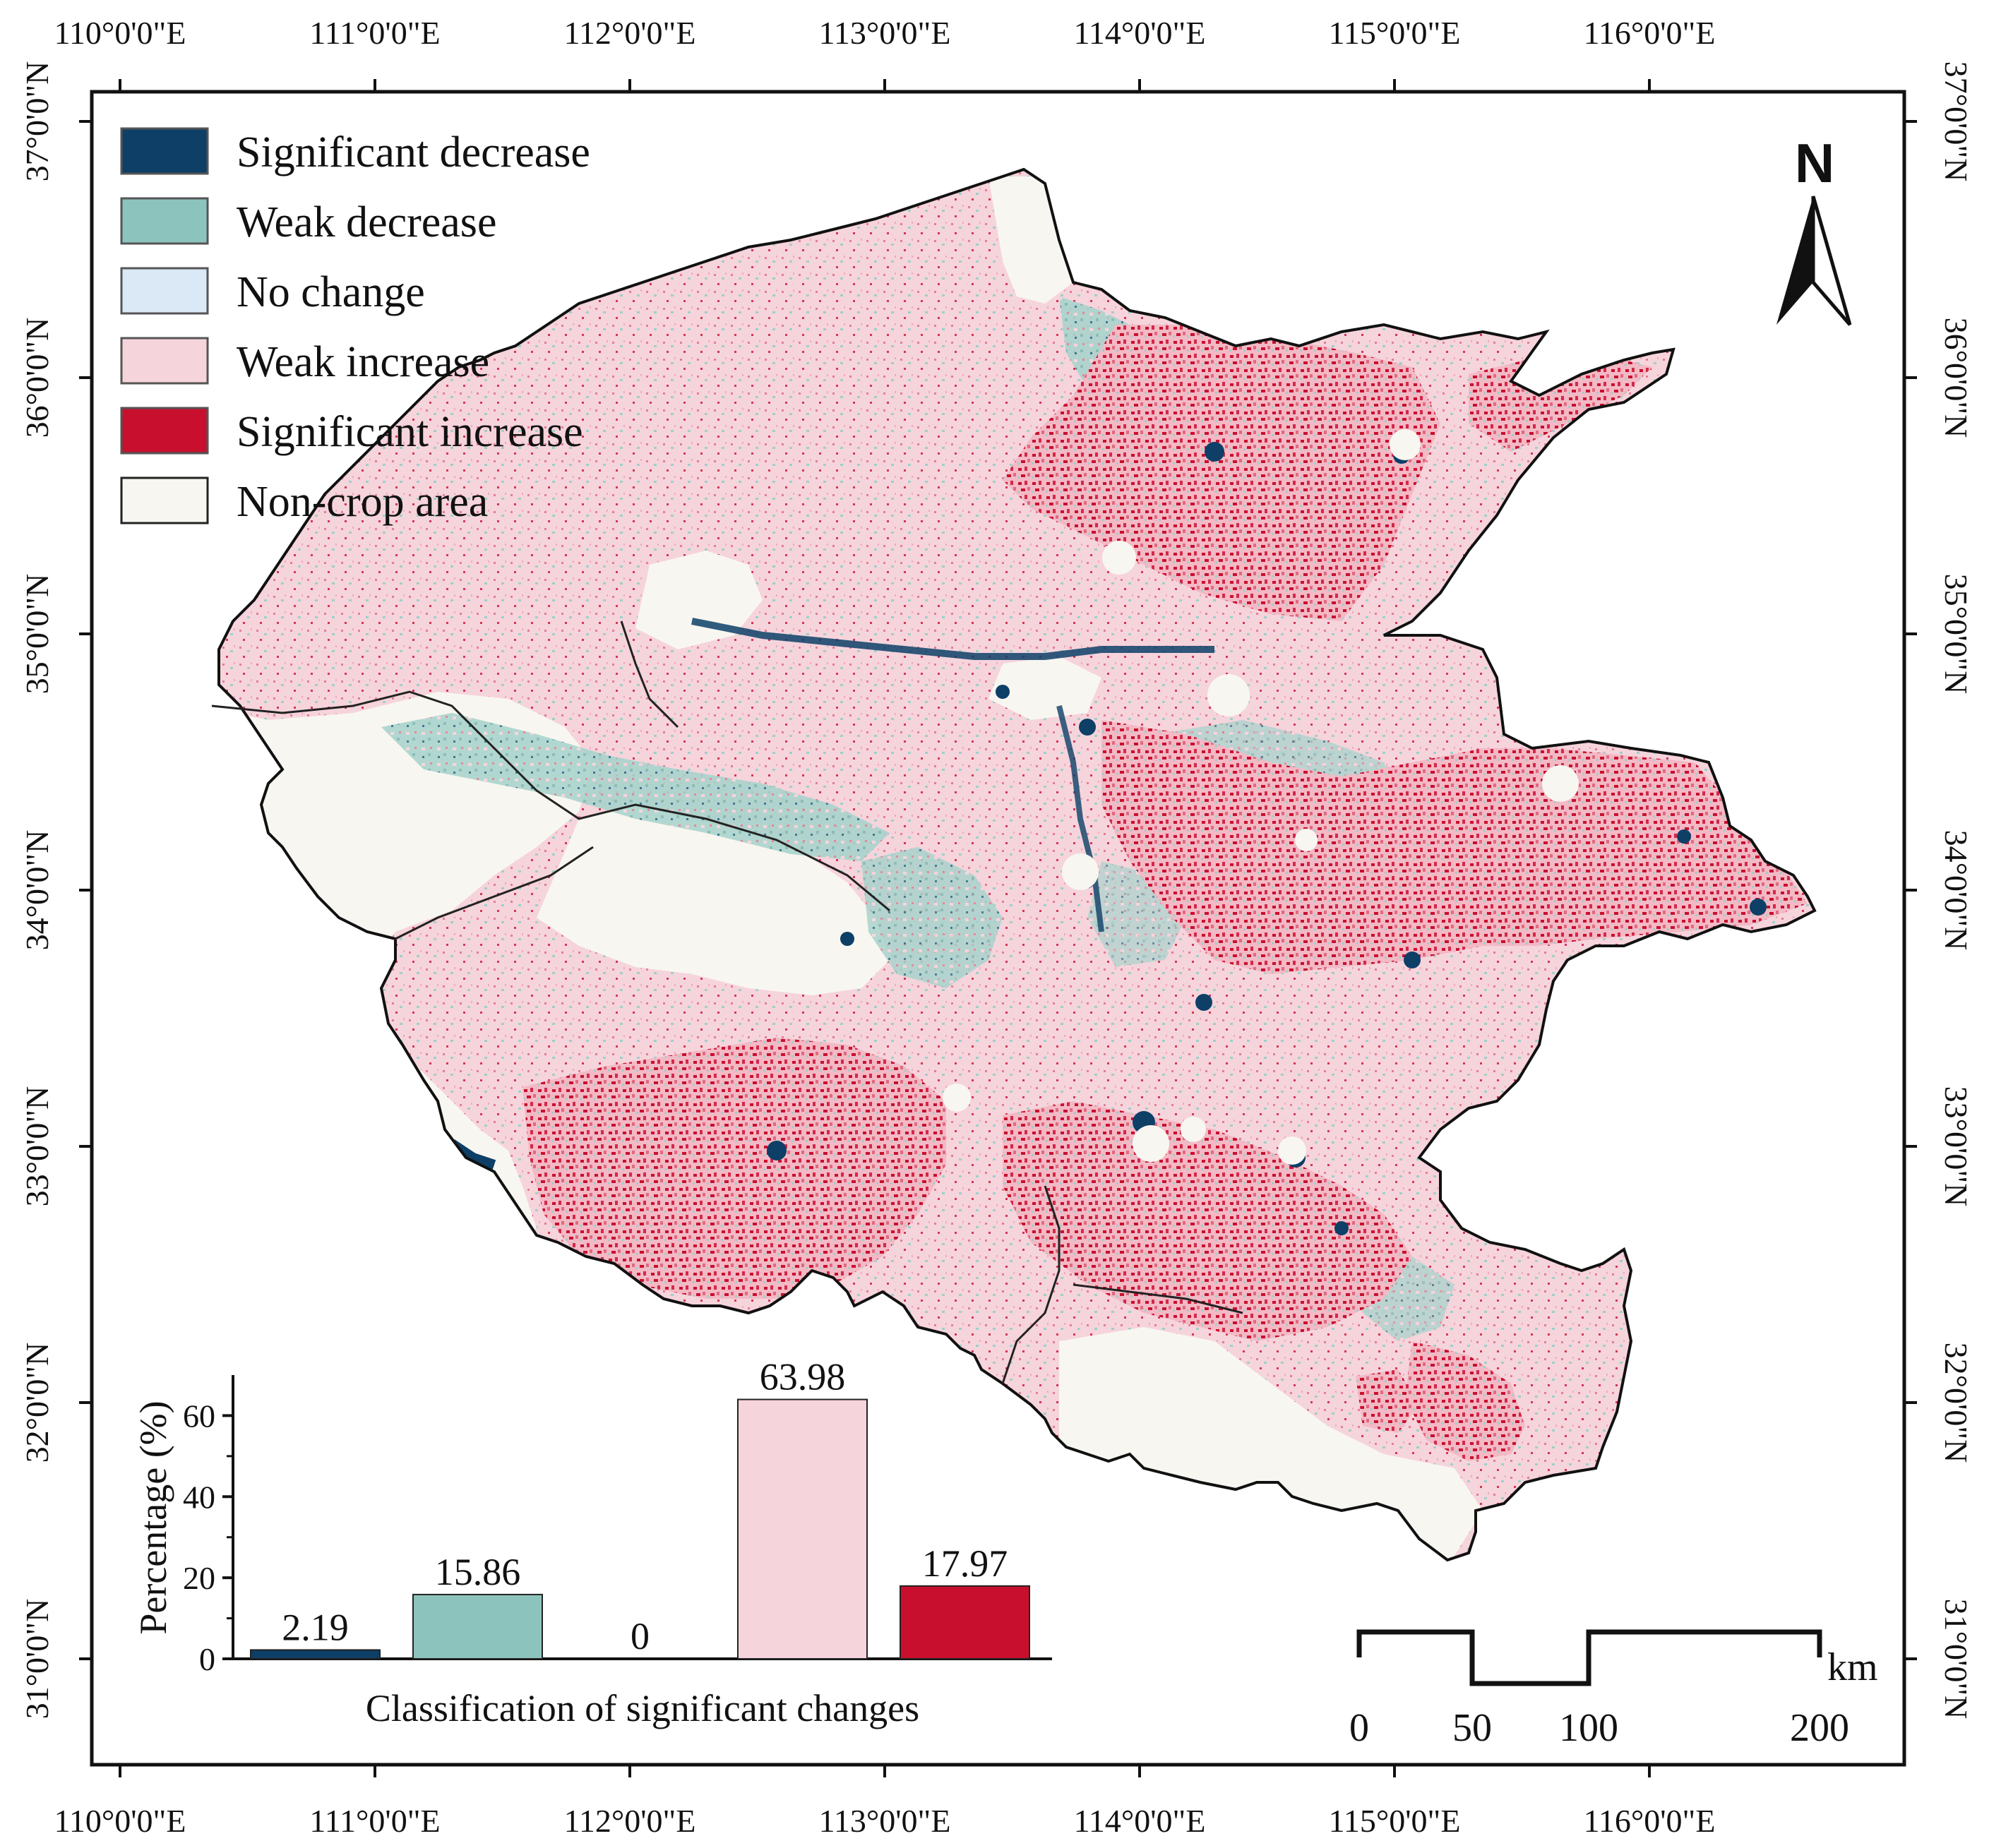 The image size is (1989, 1848). What do you see at coordinates (1359, 1728) in the screenshot?
I see `scale-label: 0` at bounding box center [1359, 1728].